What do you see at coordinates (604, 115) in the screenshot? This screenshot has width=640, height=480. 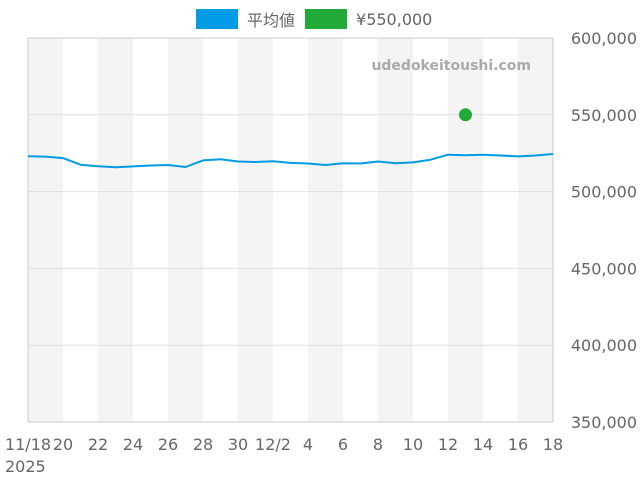 I see `y-tick-label: 550,000` at bounding box center [604, 115].